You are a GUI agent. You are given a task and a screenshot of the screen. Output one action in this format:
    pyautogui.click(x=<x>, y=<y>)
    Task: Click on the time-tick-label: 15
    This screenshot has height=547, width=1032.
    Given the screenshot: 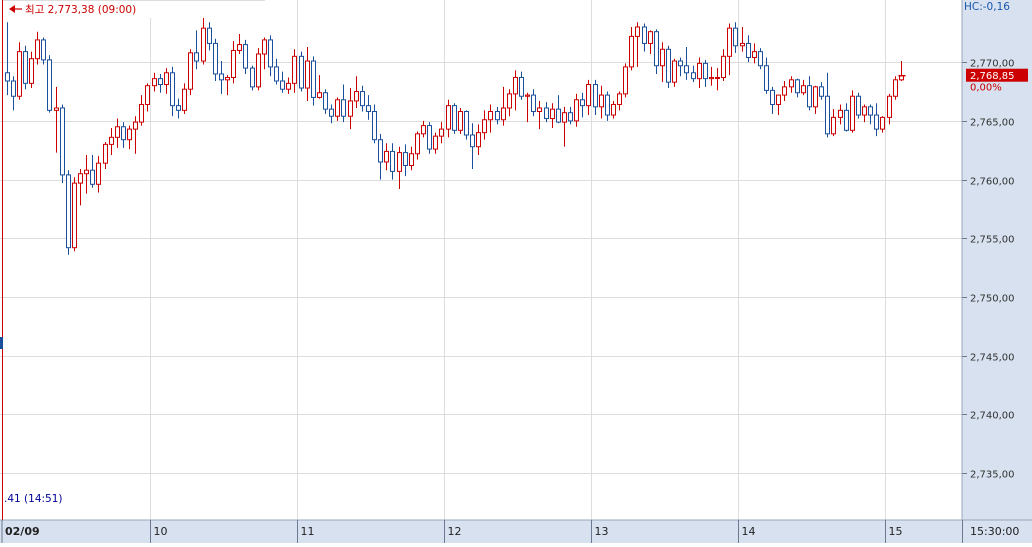 What is the action you would take?
    pyautogui.click(x=896, y=531)
    